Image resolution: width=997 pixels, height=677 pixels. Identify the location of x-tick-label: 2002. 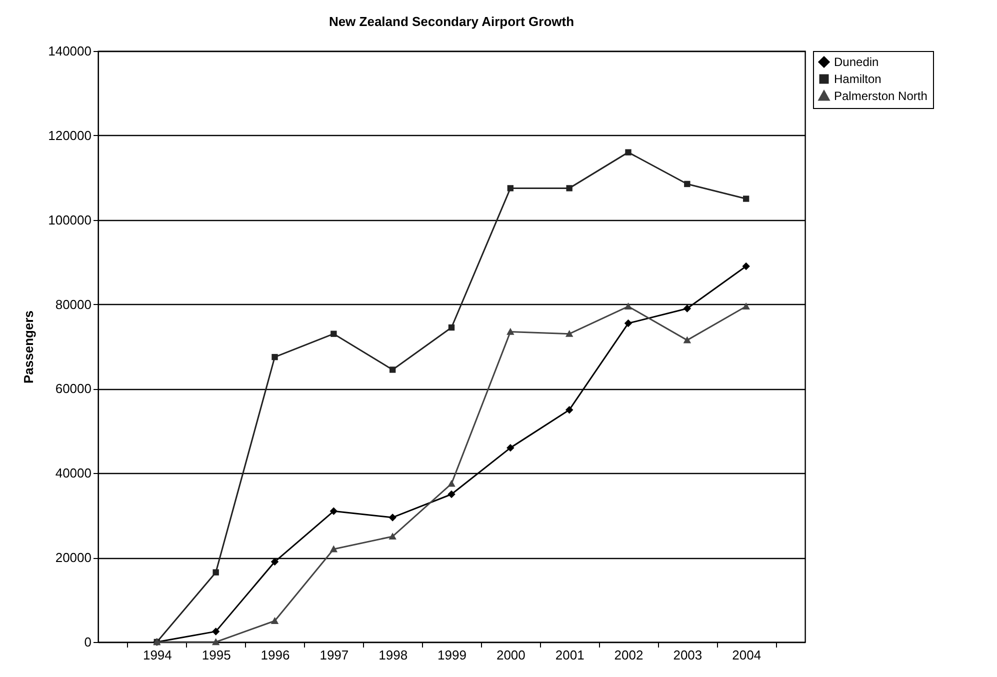
(629, 655).